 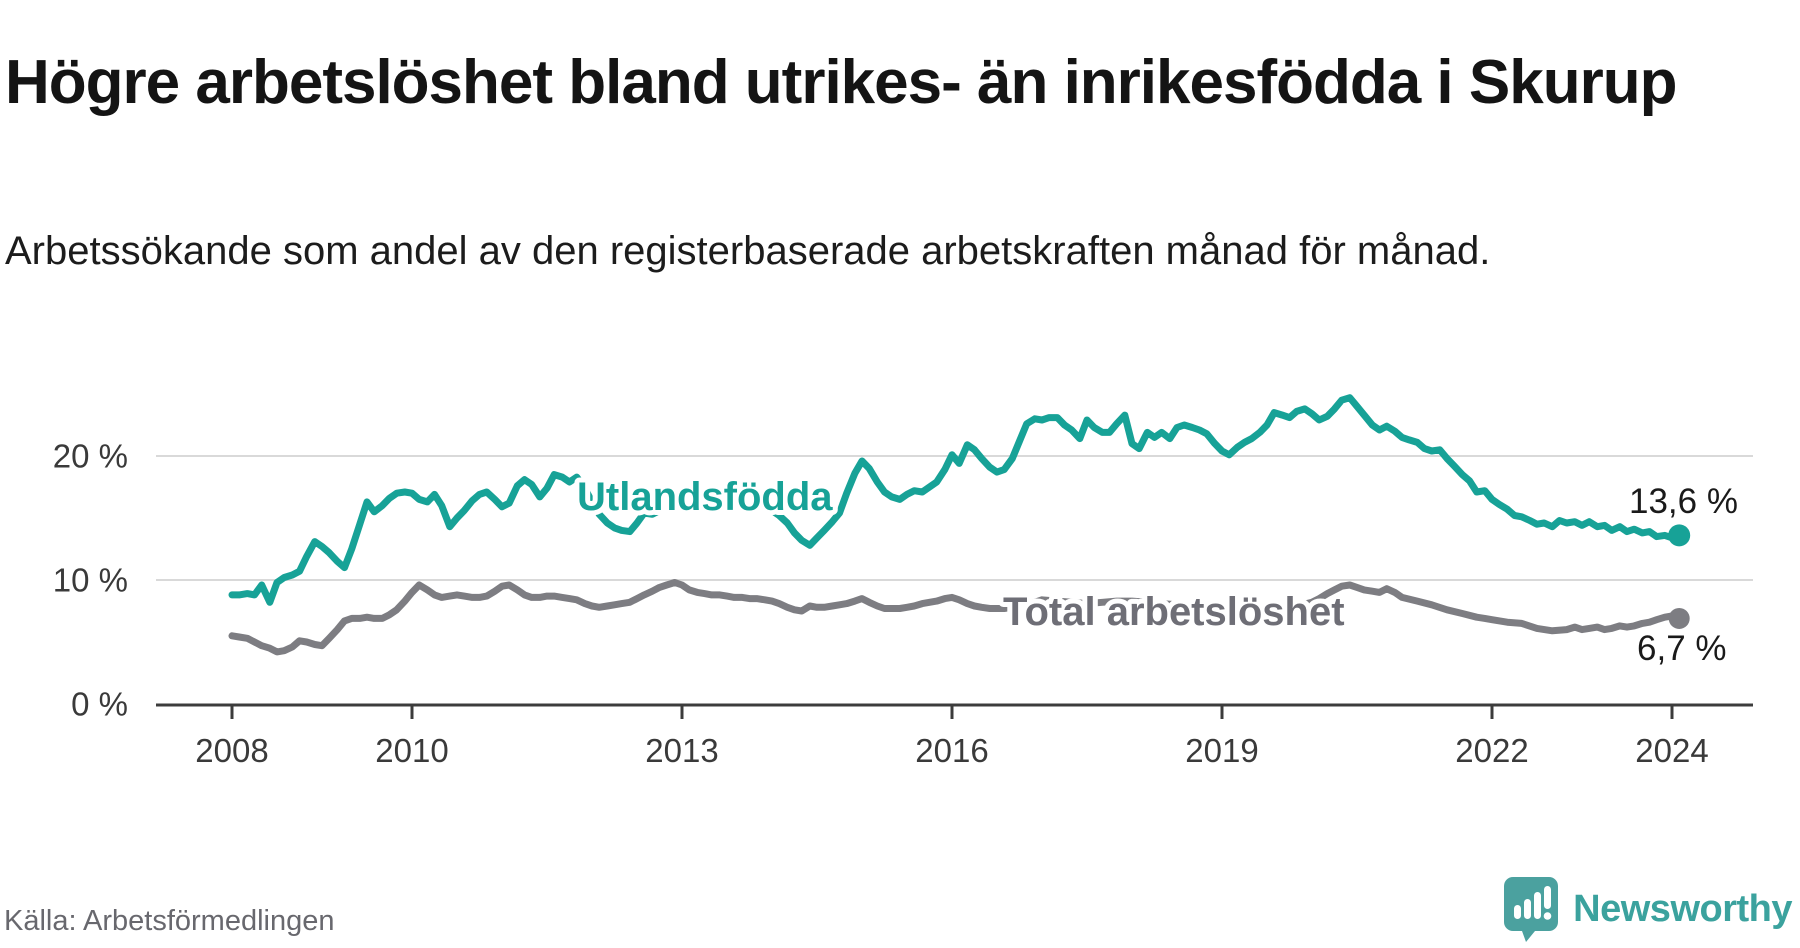 I want to click on end-dot-total, so click(x=1679, y=618).